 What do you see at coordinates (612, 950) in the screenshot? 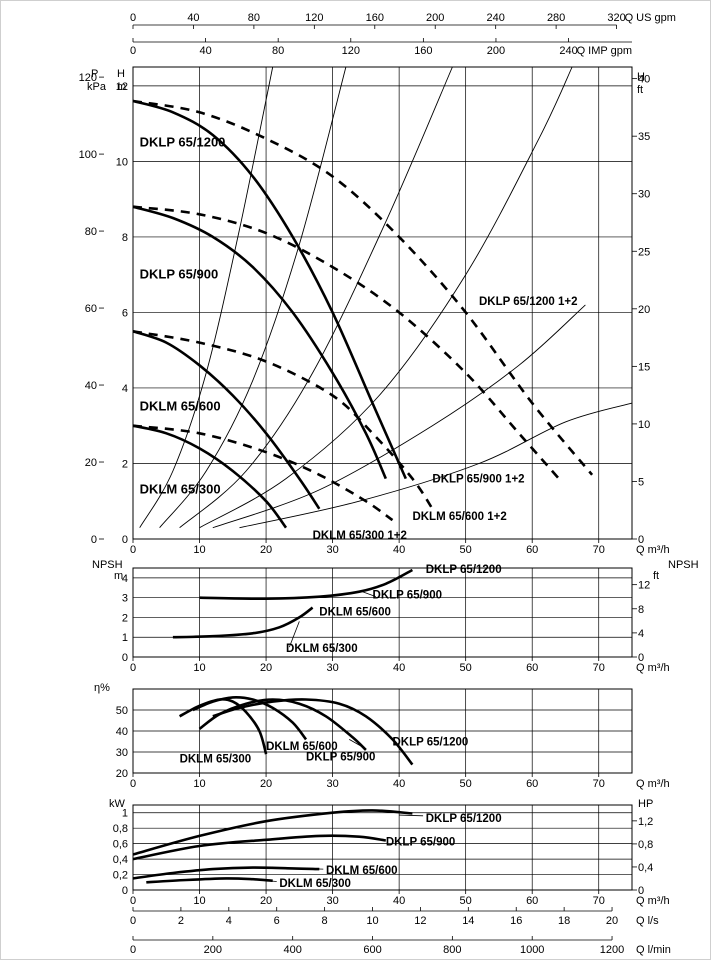
I see `lmin-tick-label-1200: 1200` at bounding box center [612, 950].